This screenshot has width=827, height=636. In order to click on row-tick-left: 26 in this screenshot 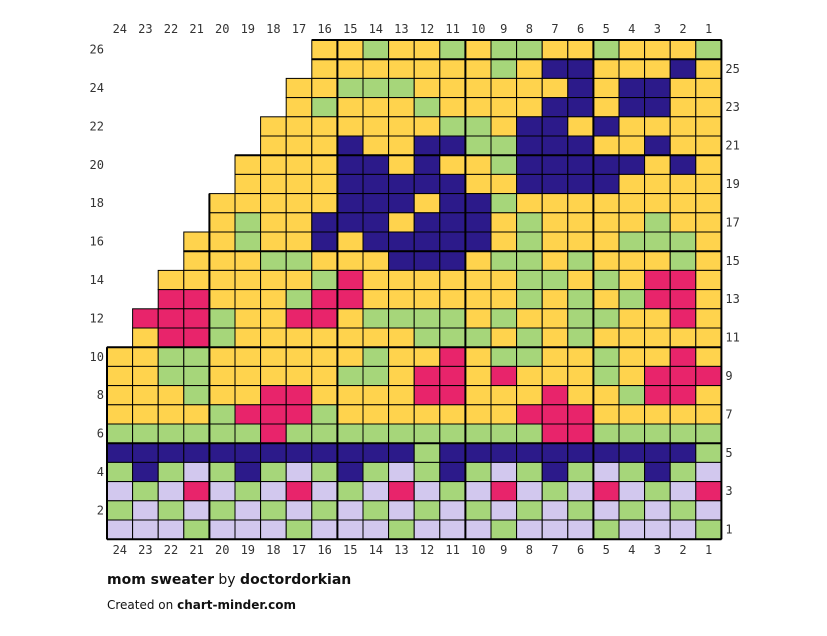, I will do `click(97, 50)`.